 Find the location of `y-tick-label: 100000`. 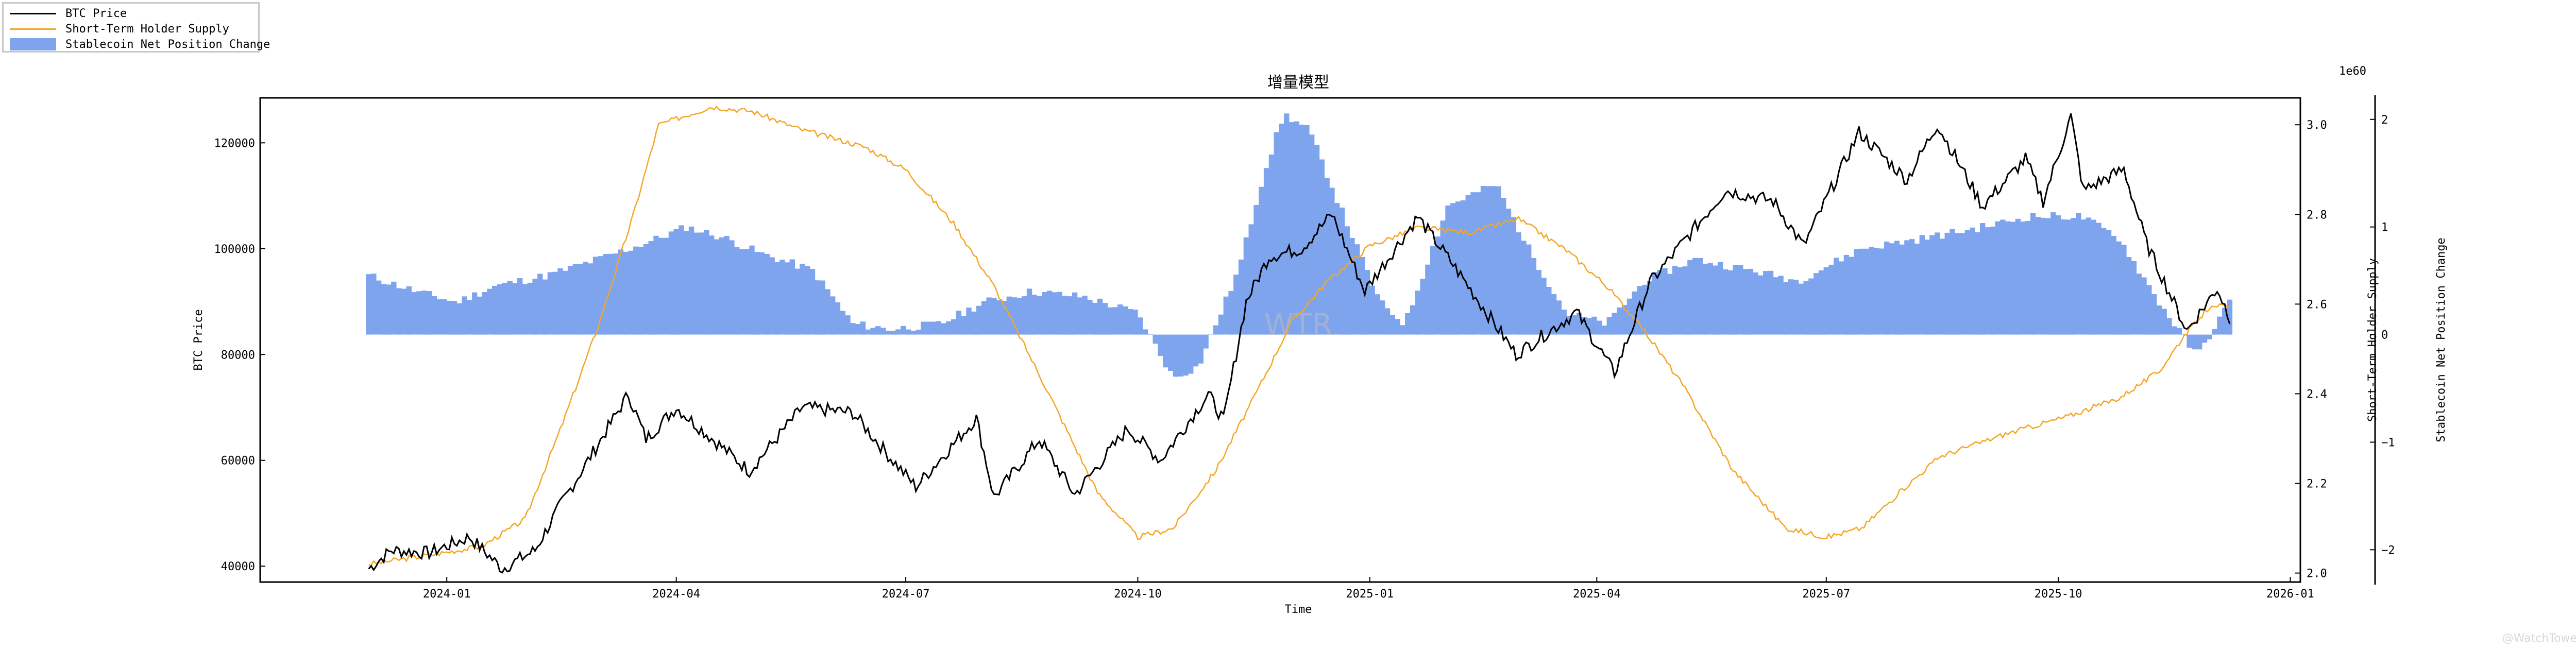

y-tick-label: 100000 is located at coordinates (234, 249).